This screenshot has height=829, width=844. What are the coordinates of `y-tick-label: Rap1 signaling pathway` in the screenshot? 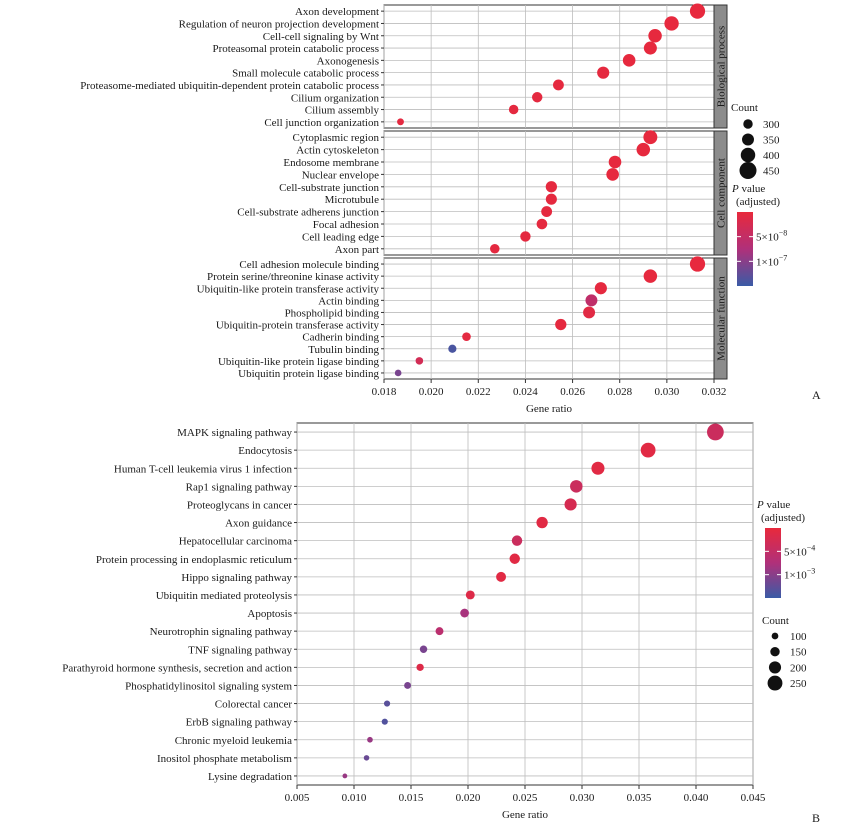 It's located at (239, 487).